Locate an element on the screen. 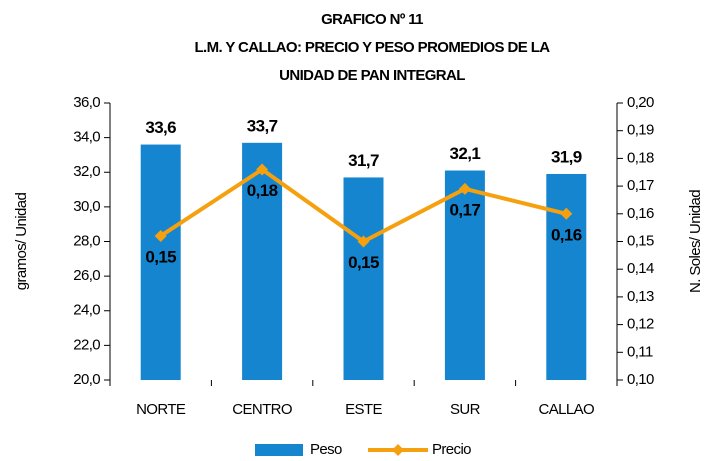 This screenshot has height=461, width=714. x-tick-label: CENTRO is located at coordinates (262, 409).